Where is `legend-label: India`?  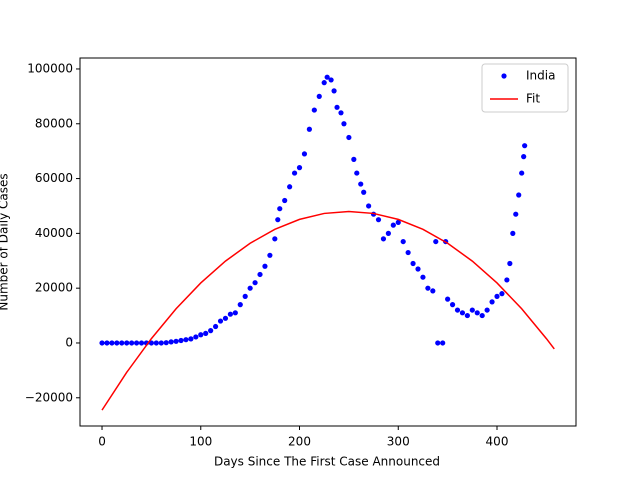 legend-label: India is located at coordinates (540, 76).